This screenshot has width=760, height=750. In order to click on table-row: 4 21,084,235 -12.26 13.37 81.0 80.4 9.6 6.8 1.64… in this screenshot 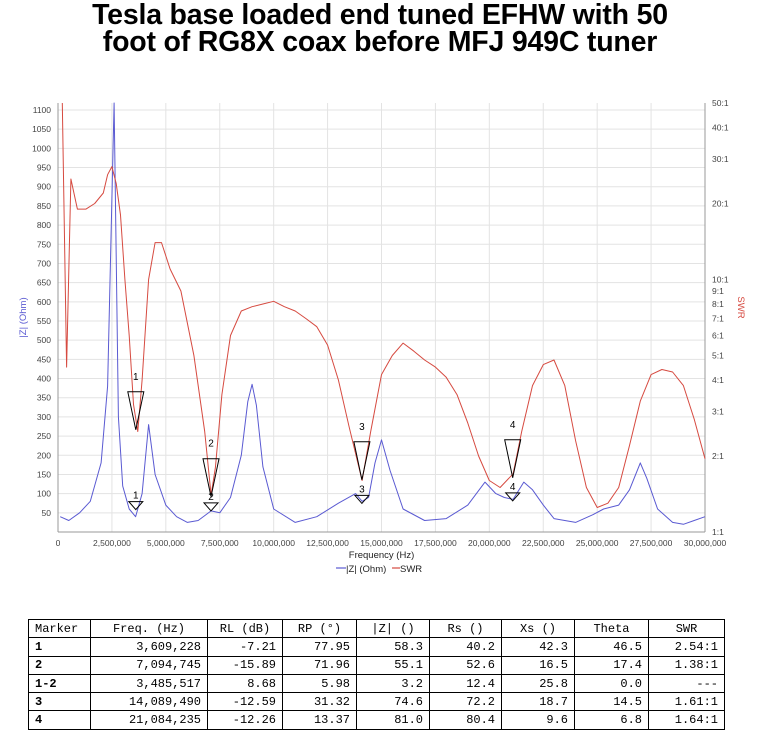, I will do `click(376, 720)`.